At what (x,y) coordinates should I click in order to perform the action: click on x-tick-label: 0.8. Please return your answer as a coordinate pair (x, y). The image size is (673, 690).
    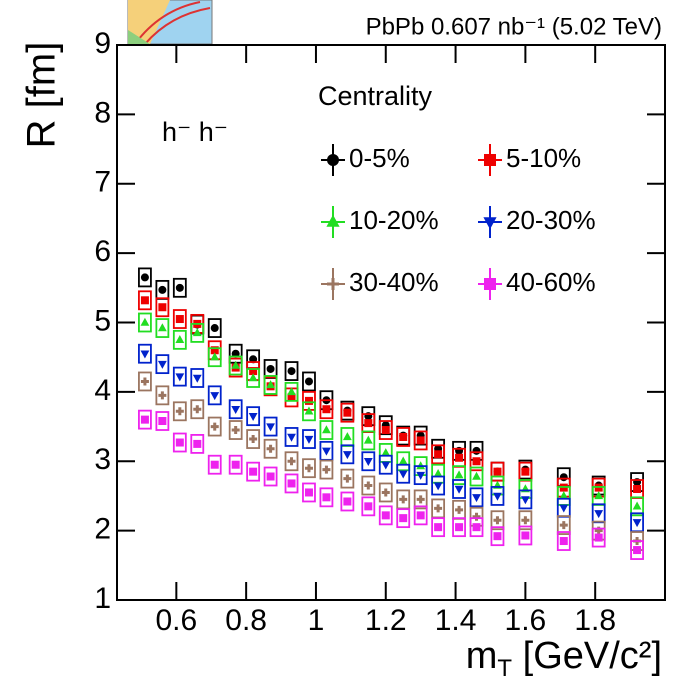
    Looking at the image, I should click on (246, 620).